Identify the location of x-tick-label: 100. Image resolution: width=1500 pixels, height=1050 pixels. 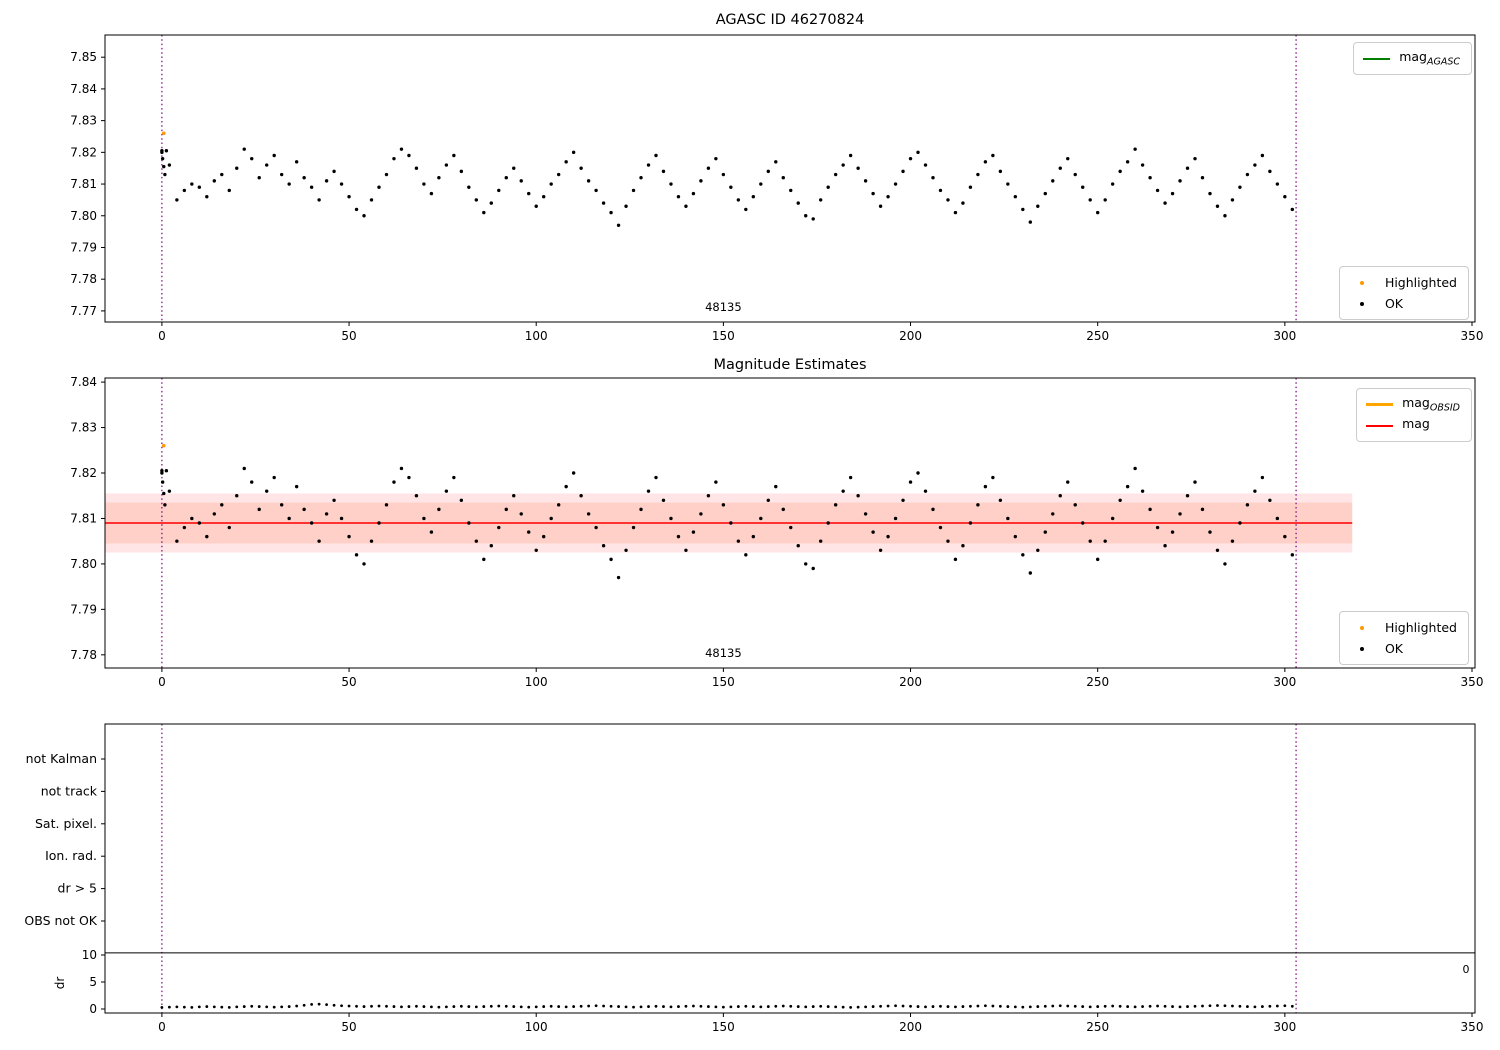
(536, 682).